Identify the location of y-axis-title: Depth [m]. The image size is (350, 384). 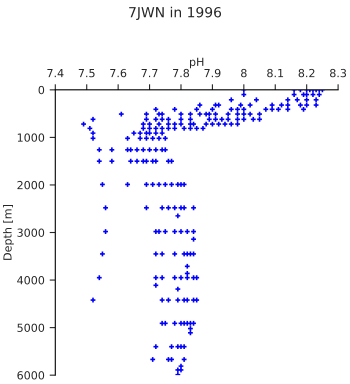
(8, 232).